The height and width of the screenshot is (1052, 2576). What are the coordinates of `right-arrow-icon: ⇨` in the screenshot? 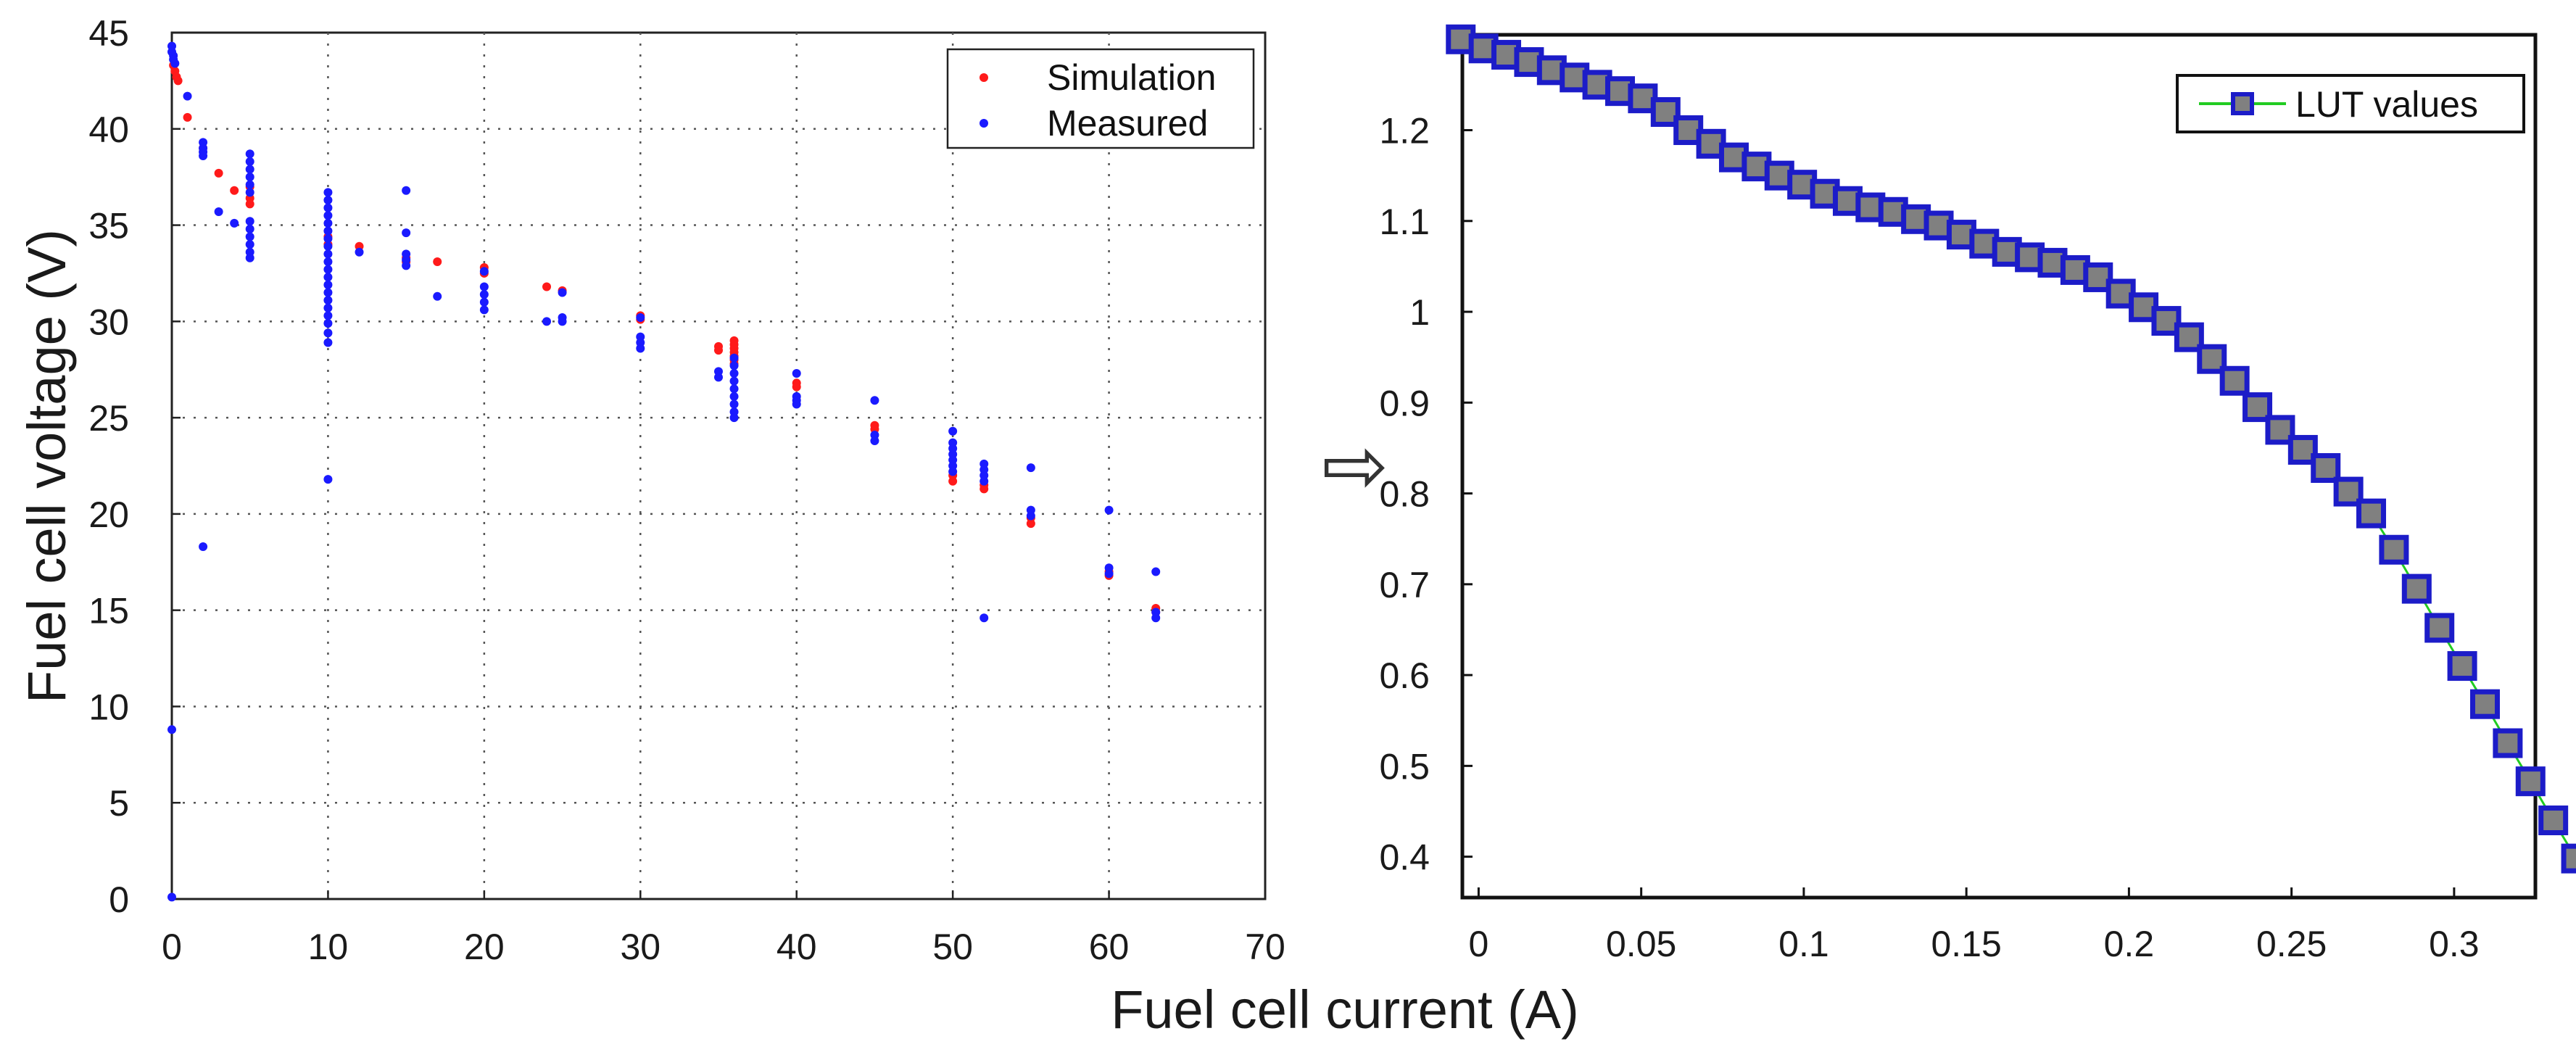 It's located at (1355, 466).